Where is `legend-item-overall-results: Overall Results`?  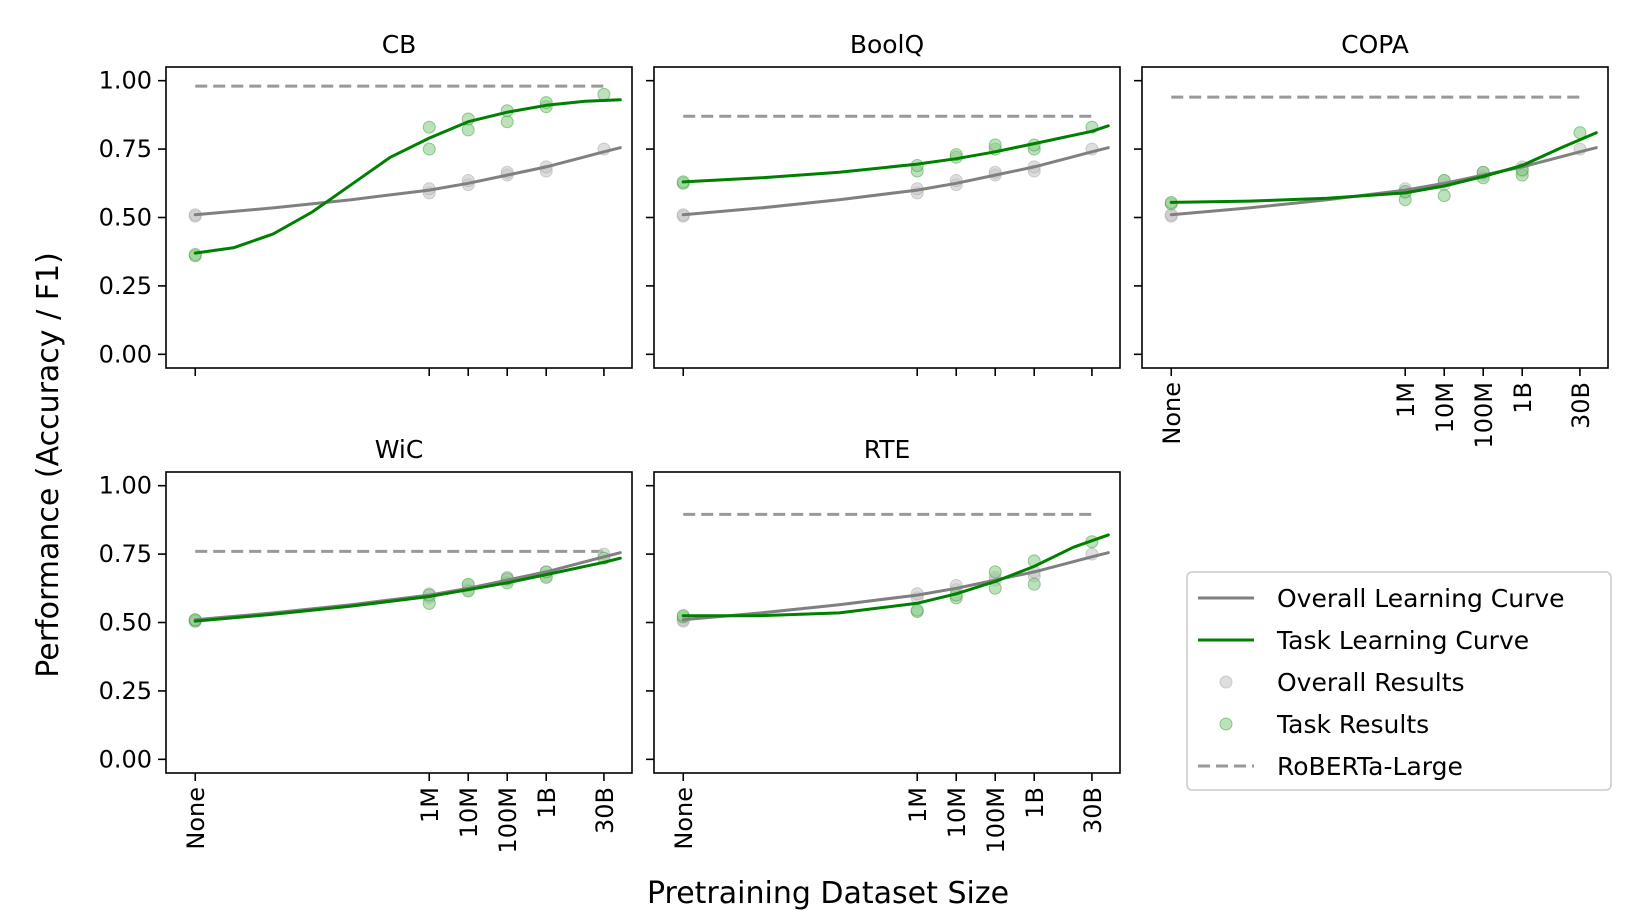 legend-item-overall-results: Overall Results is located at coordinates (1342, 682).